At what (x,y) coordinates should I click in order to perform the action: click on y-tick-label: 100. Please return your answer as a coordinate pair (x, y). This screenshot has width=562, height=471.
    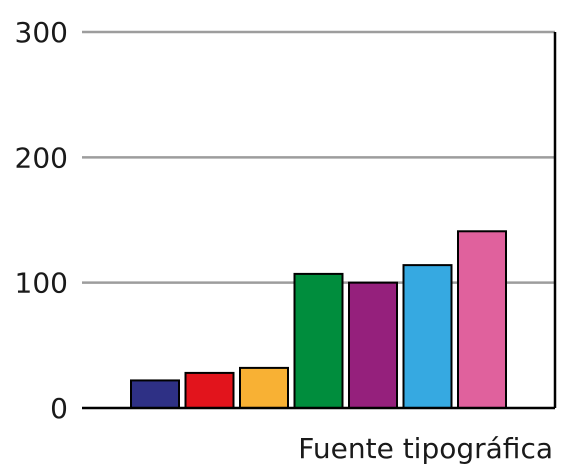
    Looking at the image, I should click on (41, 283).